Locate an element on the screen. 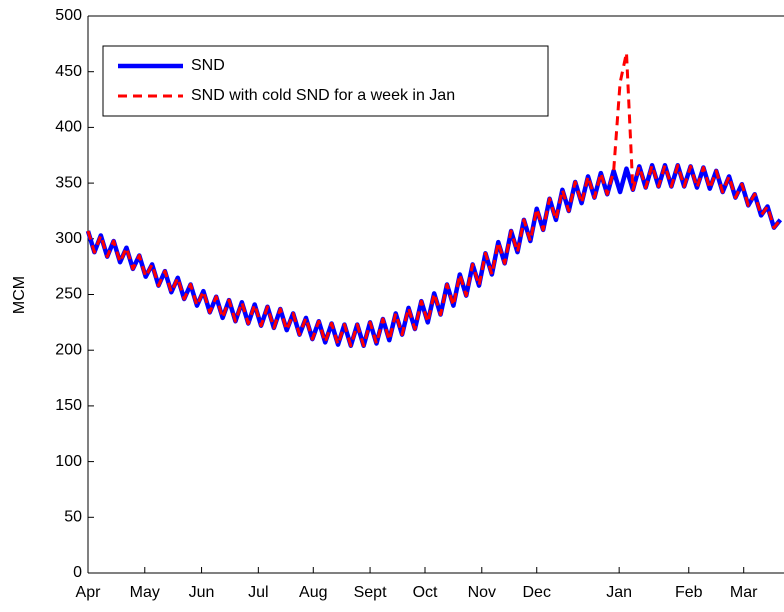 The image size is (784, 612). x-tick-label: Dec is located at coordinates (537, 592).